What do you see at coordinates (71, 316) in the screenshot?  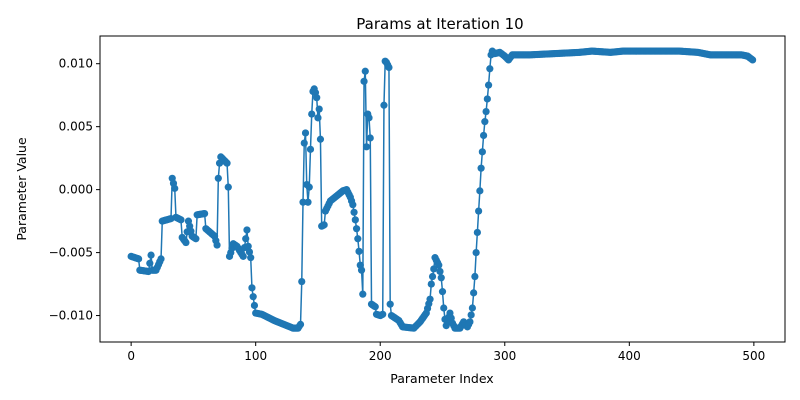 I see `y-tick-label: −0.010` at bounding box center [71, 316].